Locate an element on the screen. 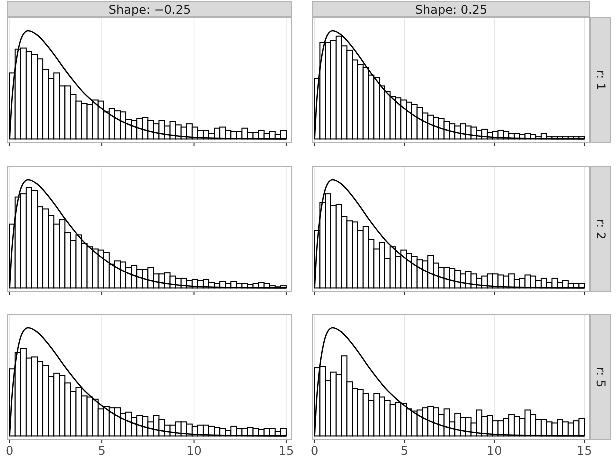 The height and width of the screenshot is (461, 616). y2-axis-title: r: 1 is located at coordinates (601, 80).